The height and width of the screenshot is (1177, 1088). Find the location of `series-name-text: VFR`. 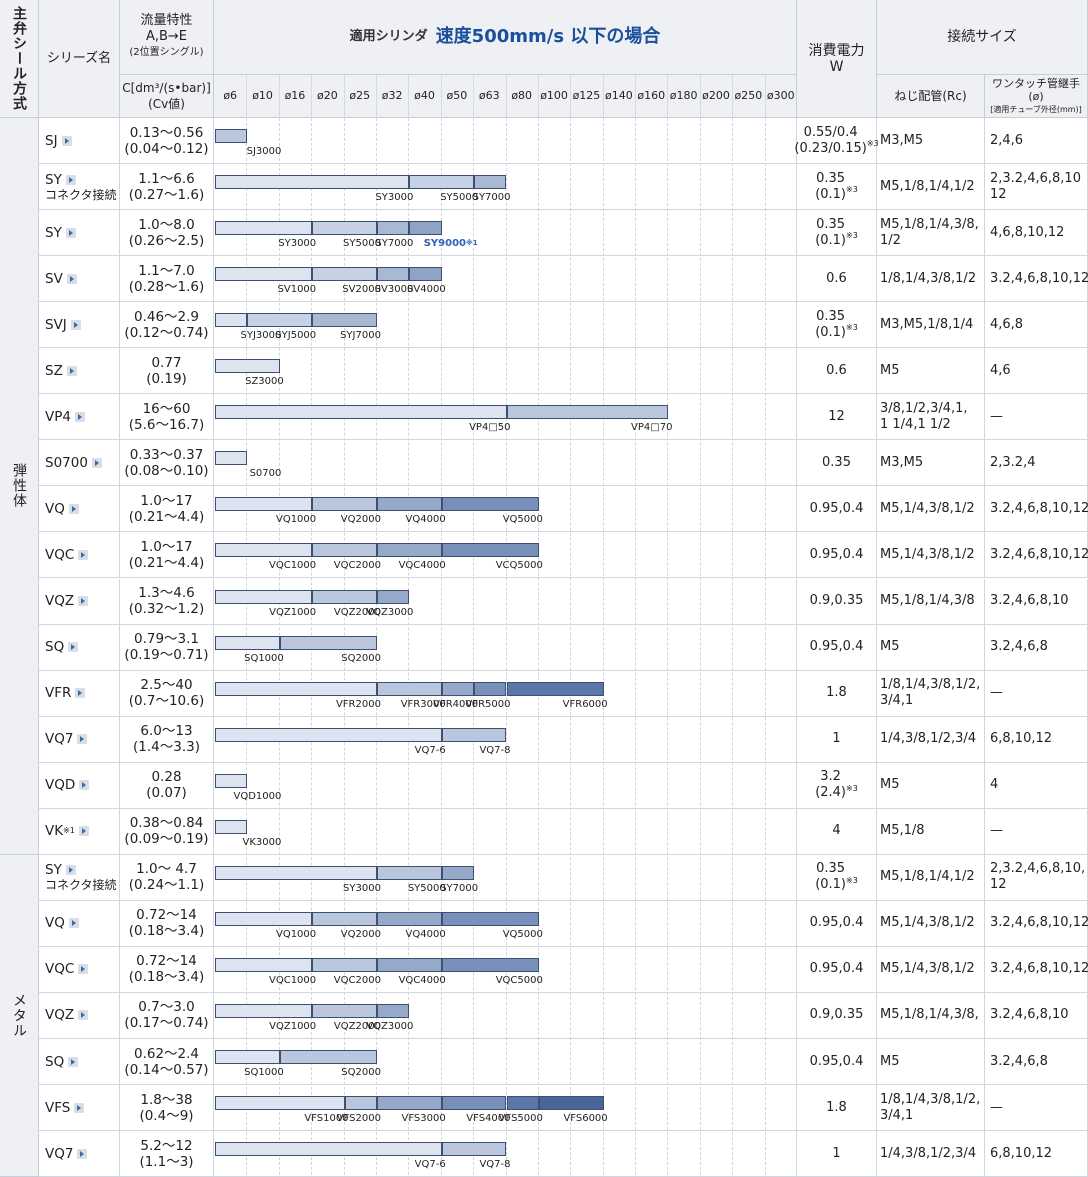

series-name-text: VFR is located at coordinates (58, 693).